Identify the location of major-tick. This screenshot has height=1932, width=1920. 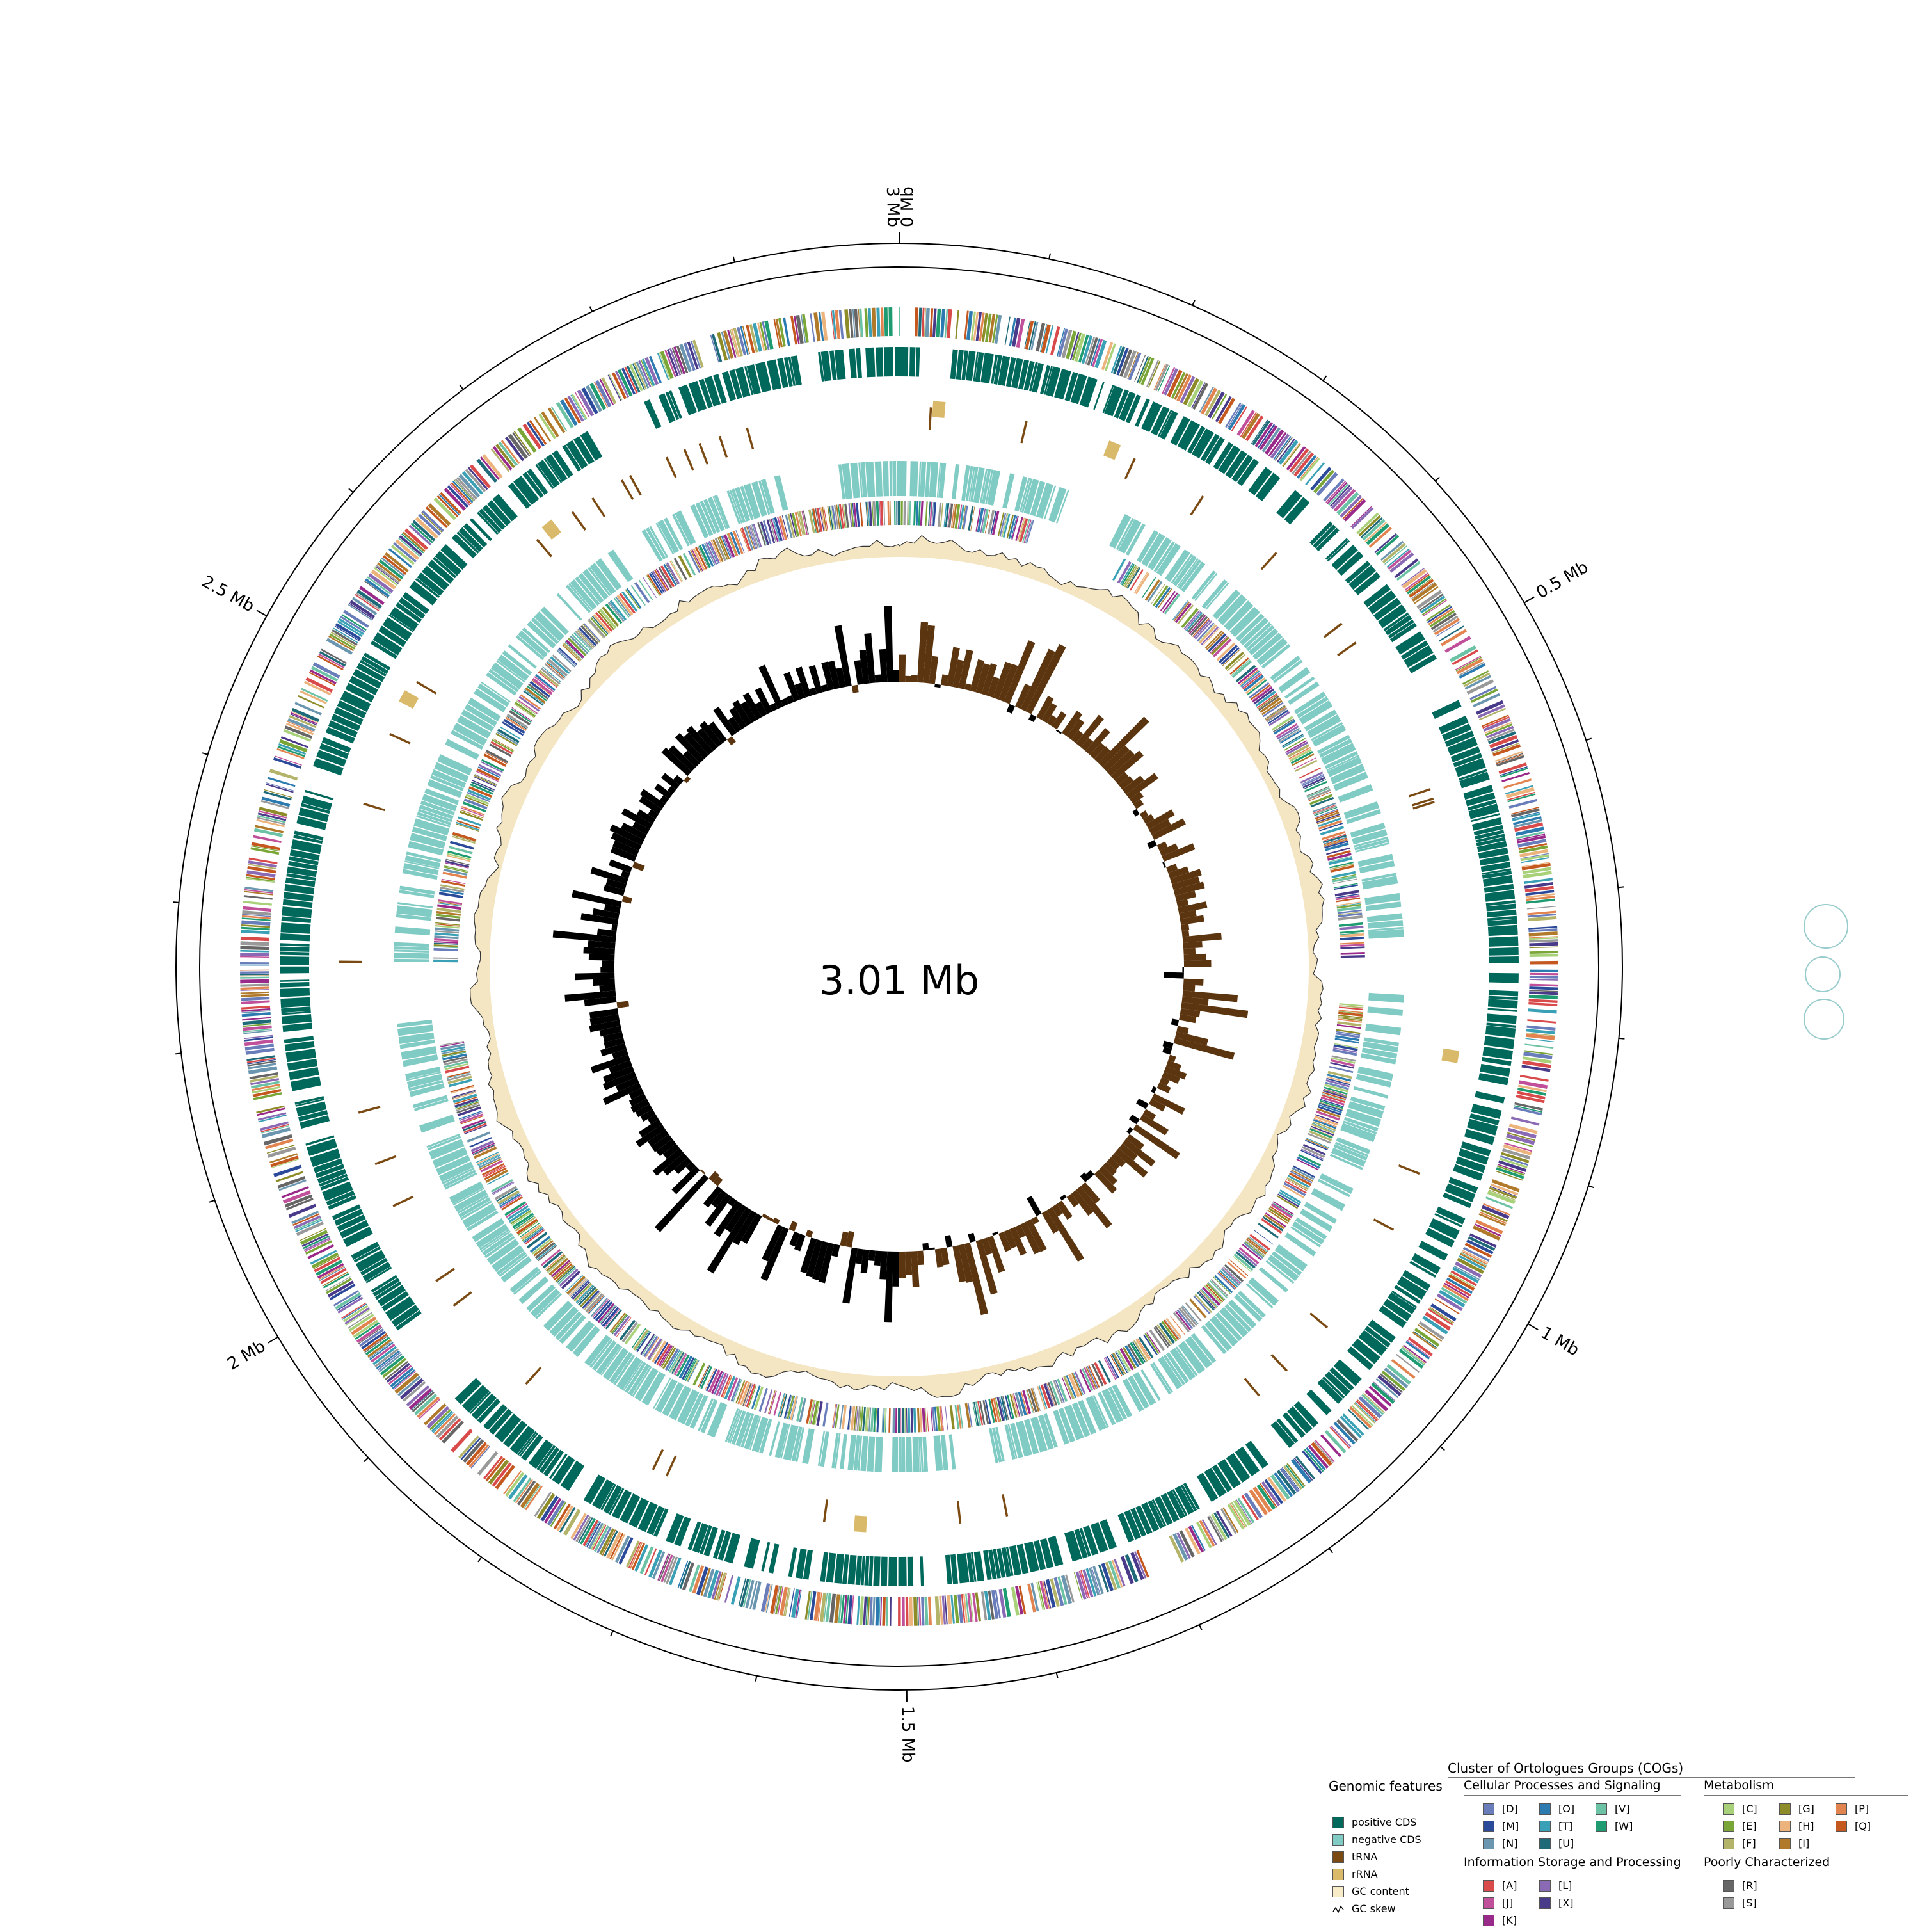
(273, 1340).